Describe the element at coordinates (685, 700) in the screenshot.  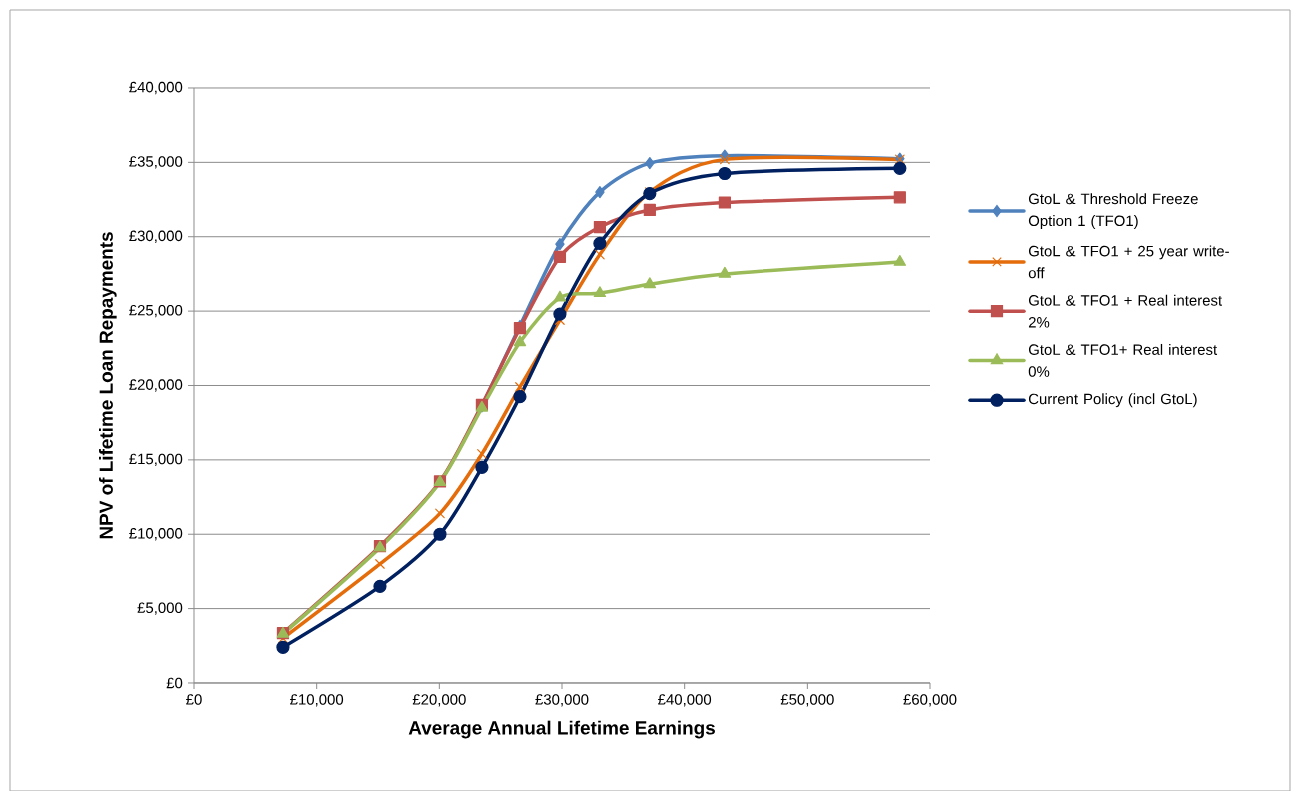
I see `x-tick-label: £40,000` at that location.